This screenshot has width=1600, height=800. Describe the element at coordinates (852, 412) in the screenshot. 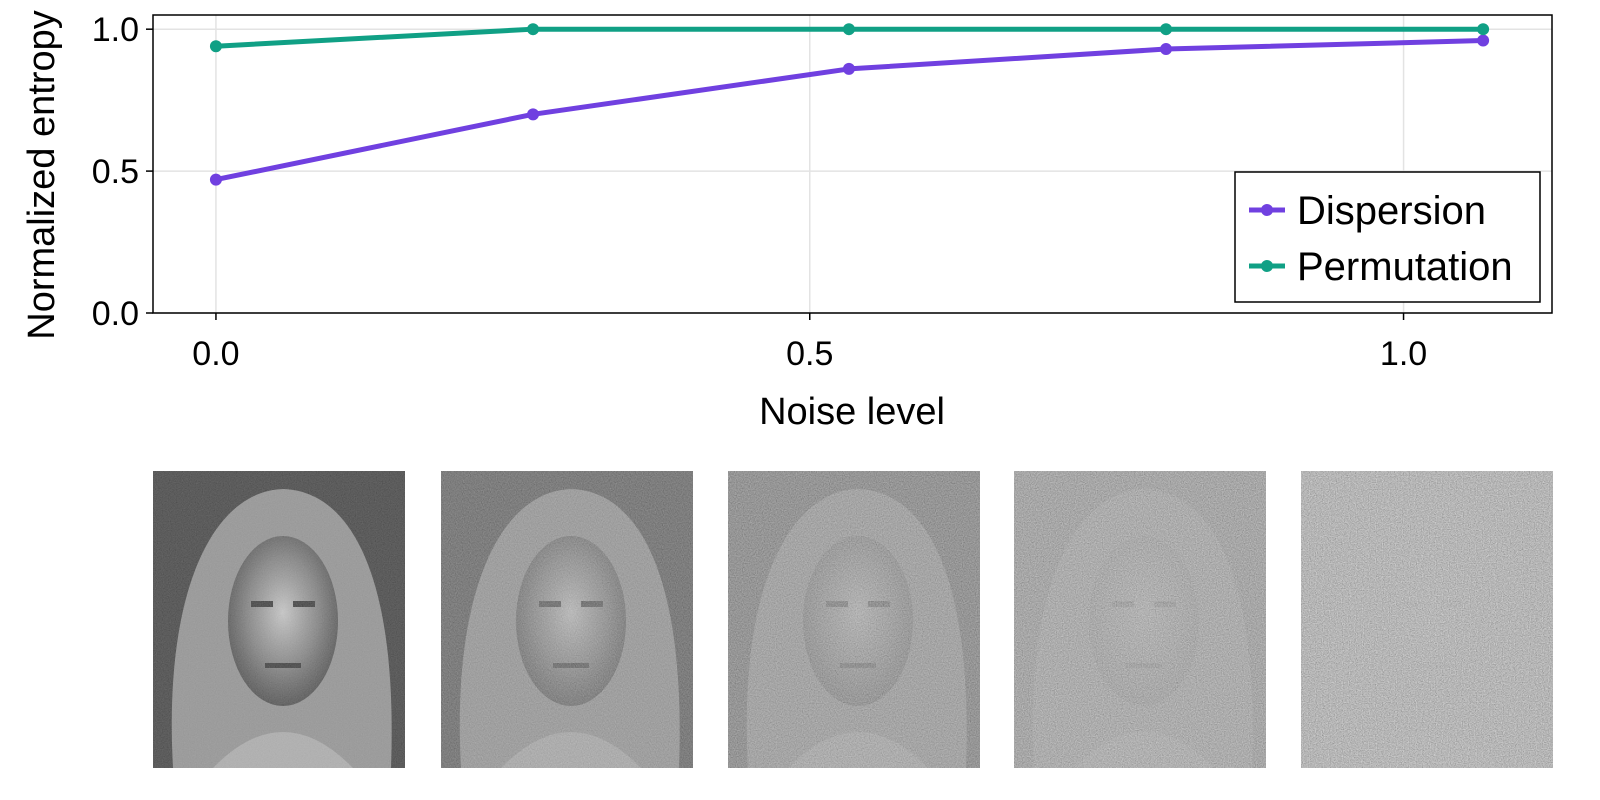

I see `x-axis-title: Noise level` at that location.